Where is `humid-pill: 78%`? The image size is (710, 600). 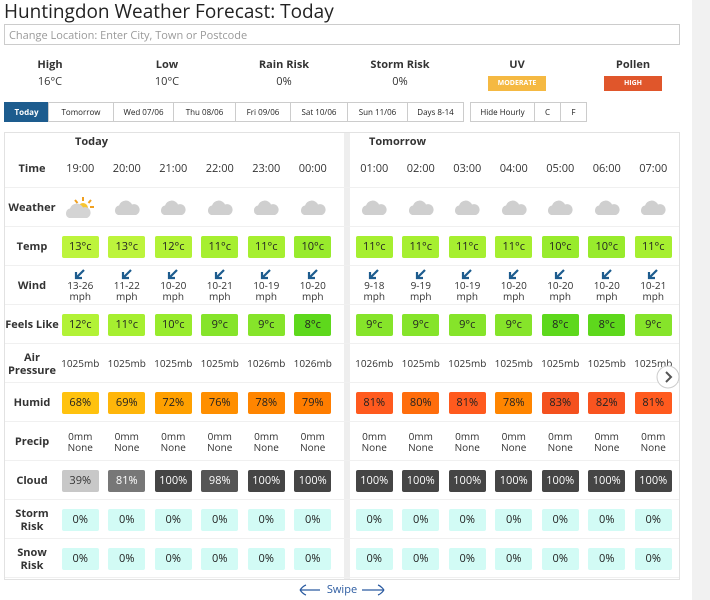
humid-pill: 78% is located at coordinates (514, 402).